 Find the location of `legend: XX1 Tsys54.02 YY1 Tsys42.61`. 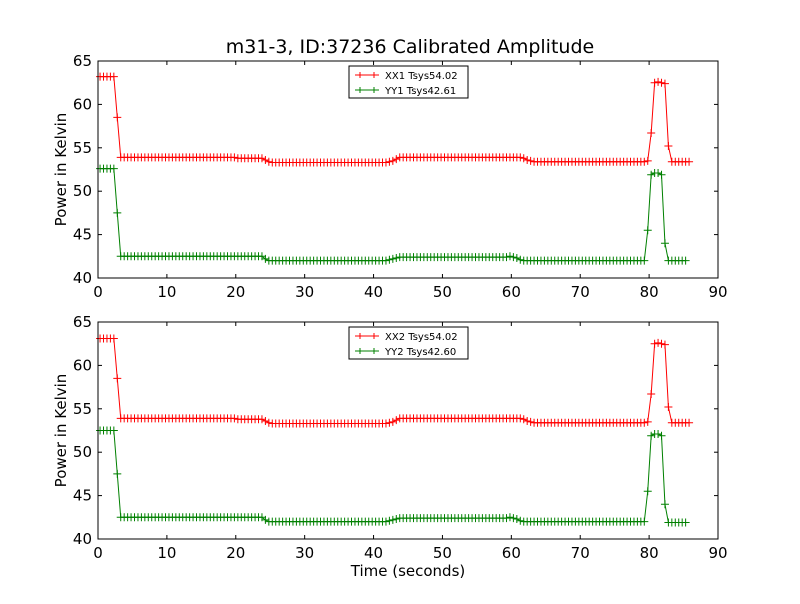

legend: XX1 Tsys54.02 YY1 Tsys42.61 is located at coordinates (408, 82).